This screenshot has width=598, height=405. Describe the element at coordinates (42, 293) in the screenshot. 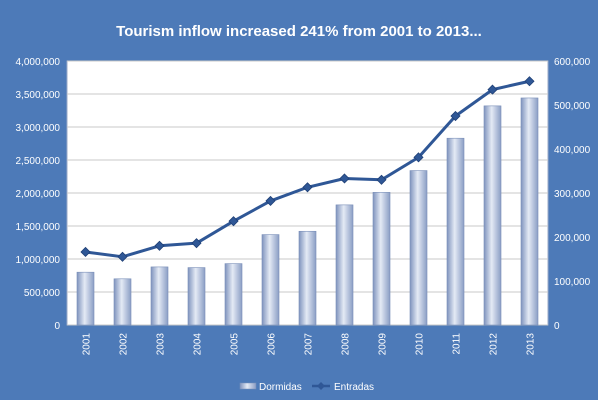

I see `y-left-tick-label: 500,000` at that location.